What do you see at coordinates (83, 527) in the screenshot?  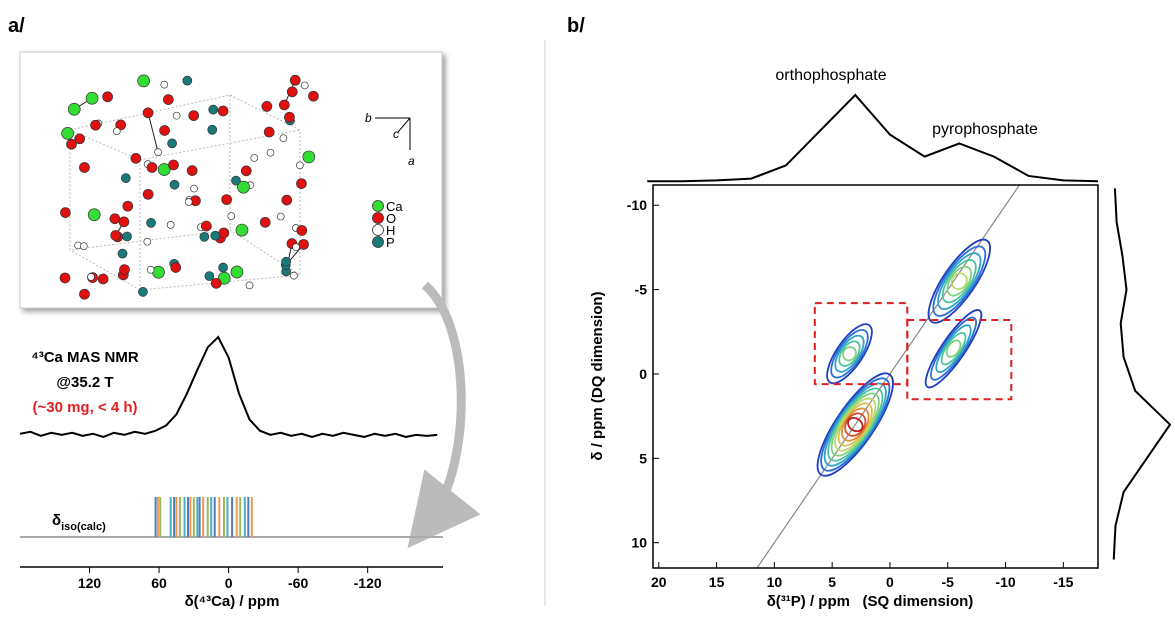 I see `calc-label-sub: iso(calc)` at bounding box center [83, 527].